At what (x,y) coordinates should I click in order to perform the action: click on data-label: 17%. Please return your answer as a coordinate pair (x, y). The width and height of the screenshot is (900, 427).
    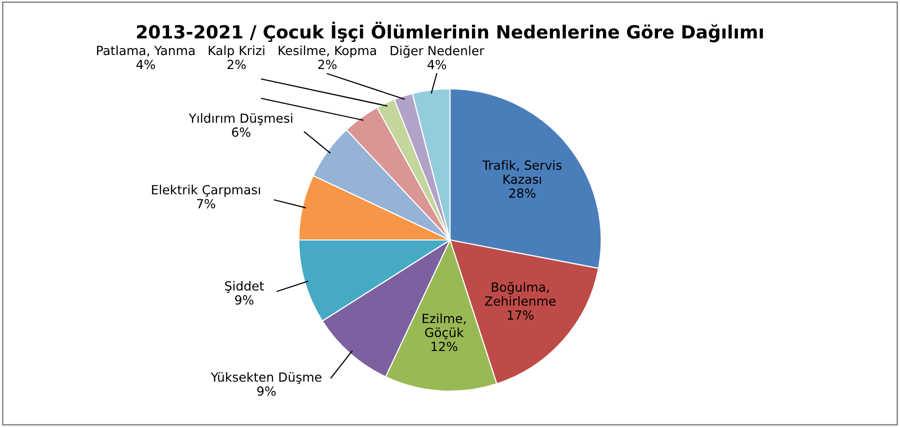
    Looking at the image, I should click on (521, 315).